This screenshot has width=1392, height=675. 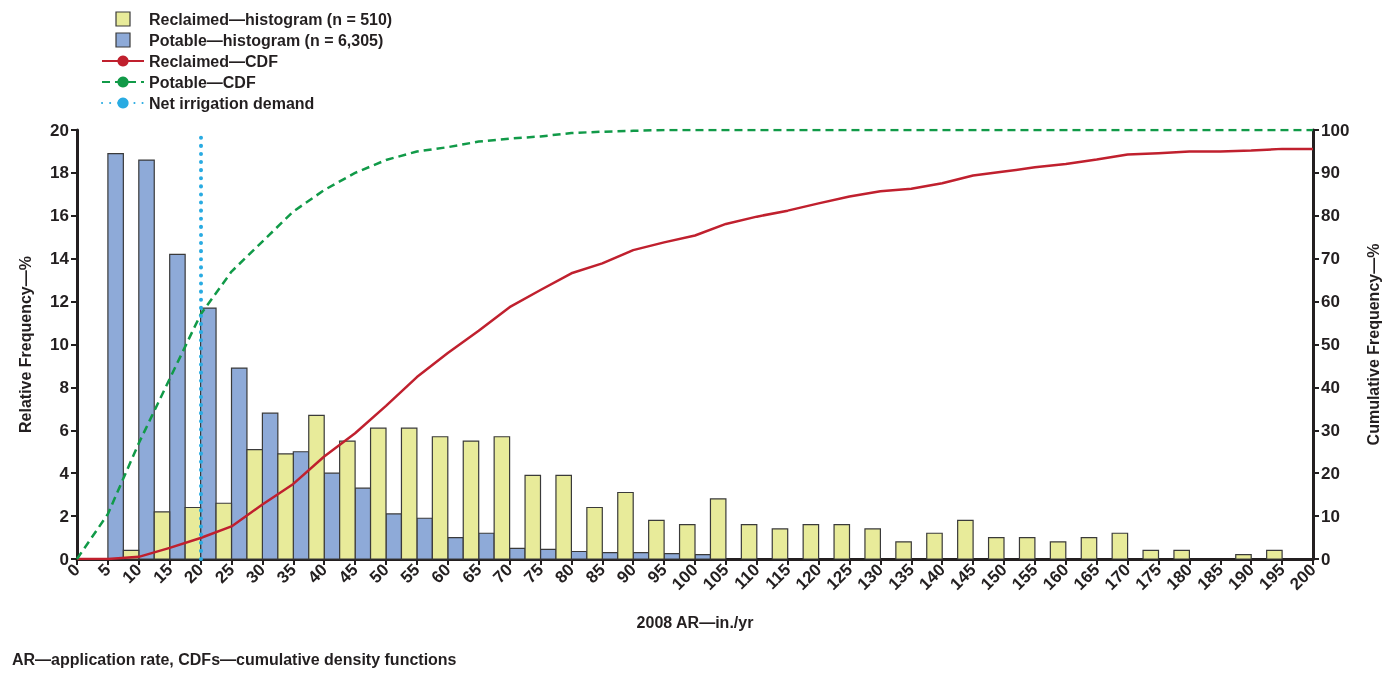 What do you see at coordinates (565, 574) in the screenshot?
I see `x-tick-label: 80` at bounding box center [565, 574].